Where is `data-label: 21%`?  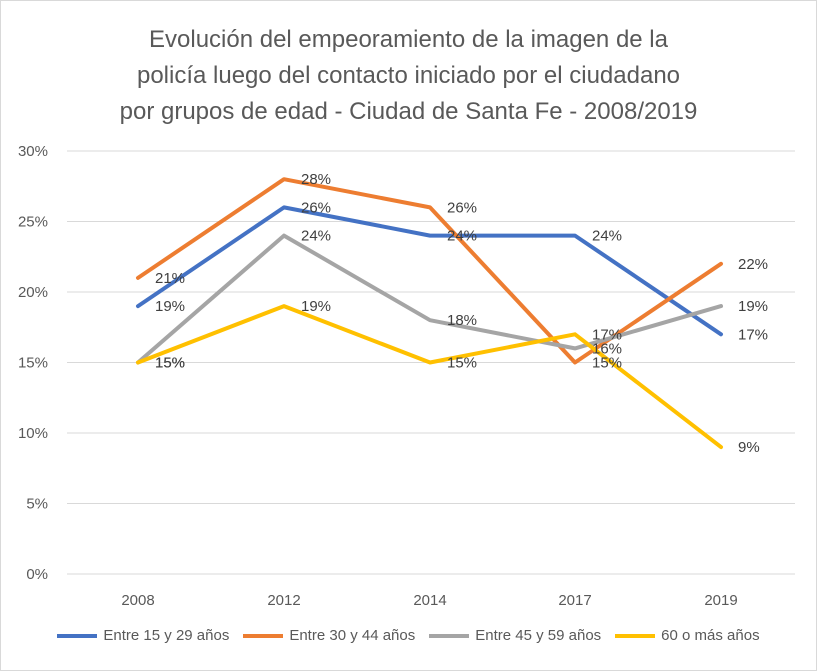 data-label: 21% is located at coordinates (170, 278).